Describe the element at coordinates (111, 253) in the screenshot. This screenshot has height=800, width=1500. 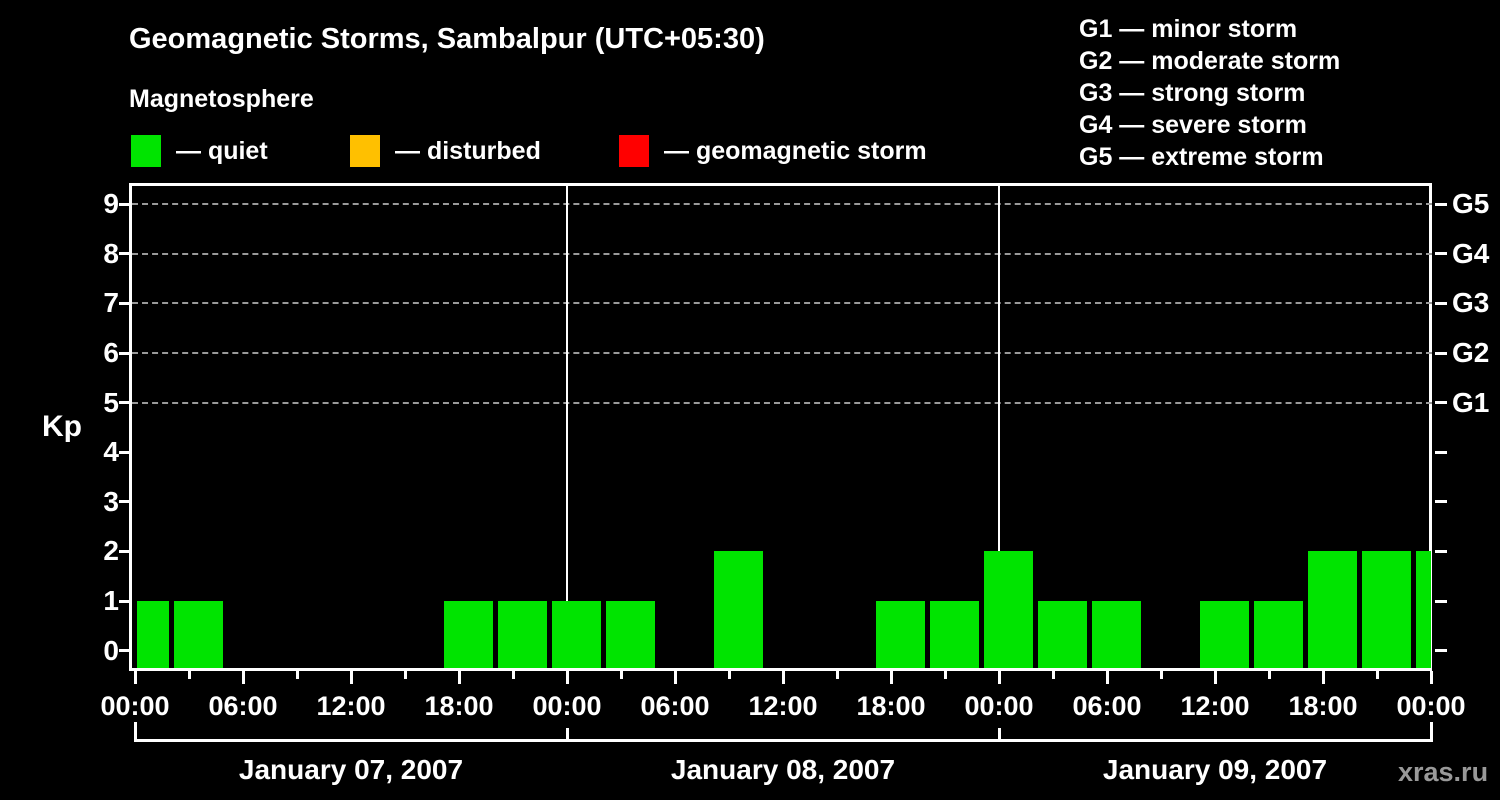
I see `y-tick-label: 8` at that location.